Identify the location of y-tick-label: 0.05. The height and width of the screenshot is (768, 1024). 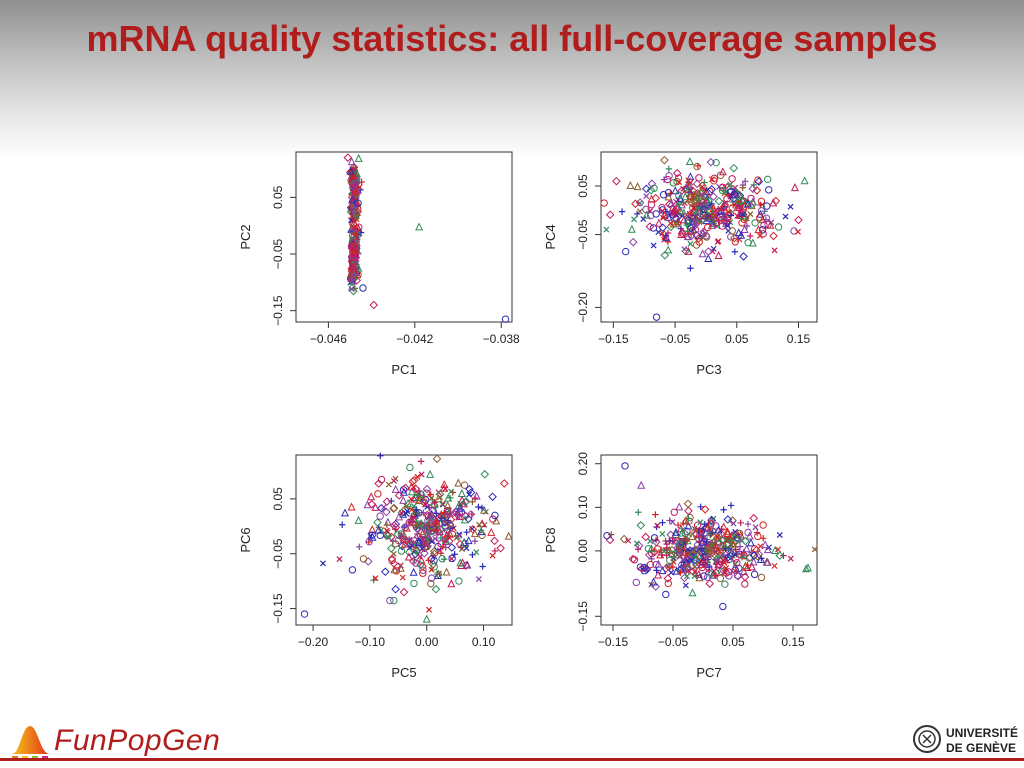
(278, 499).